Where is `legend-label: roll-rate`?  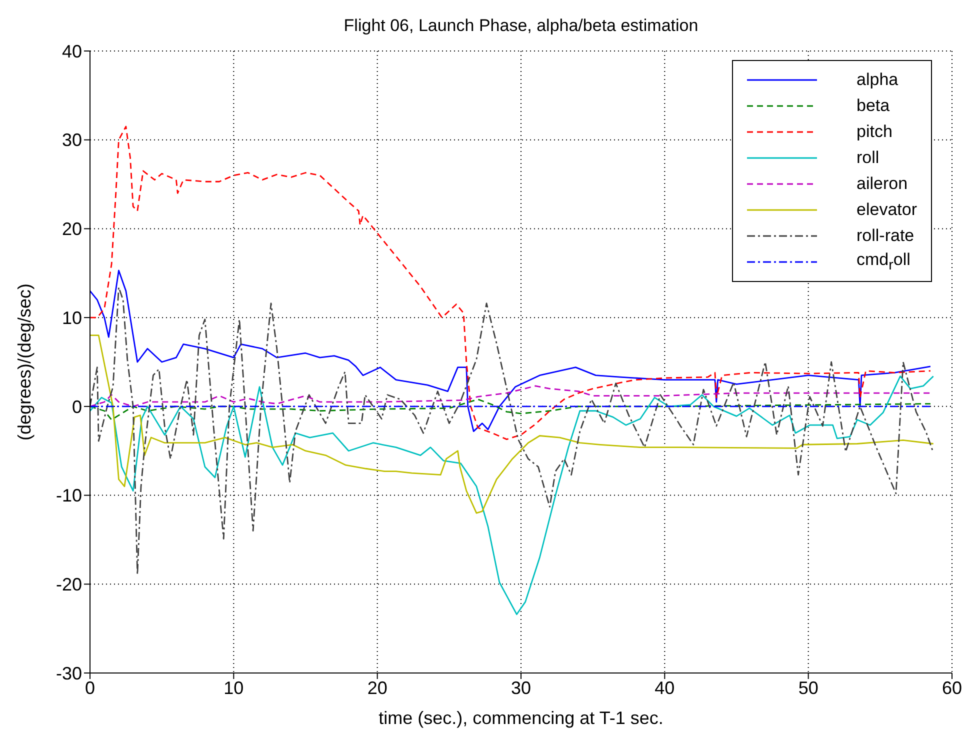
legend-label: roll-rate is located at coordinates (885, 236).